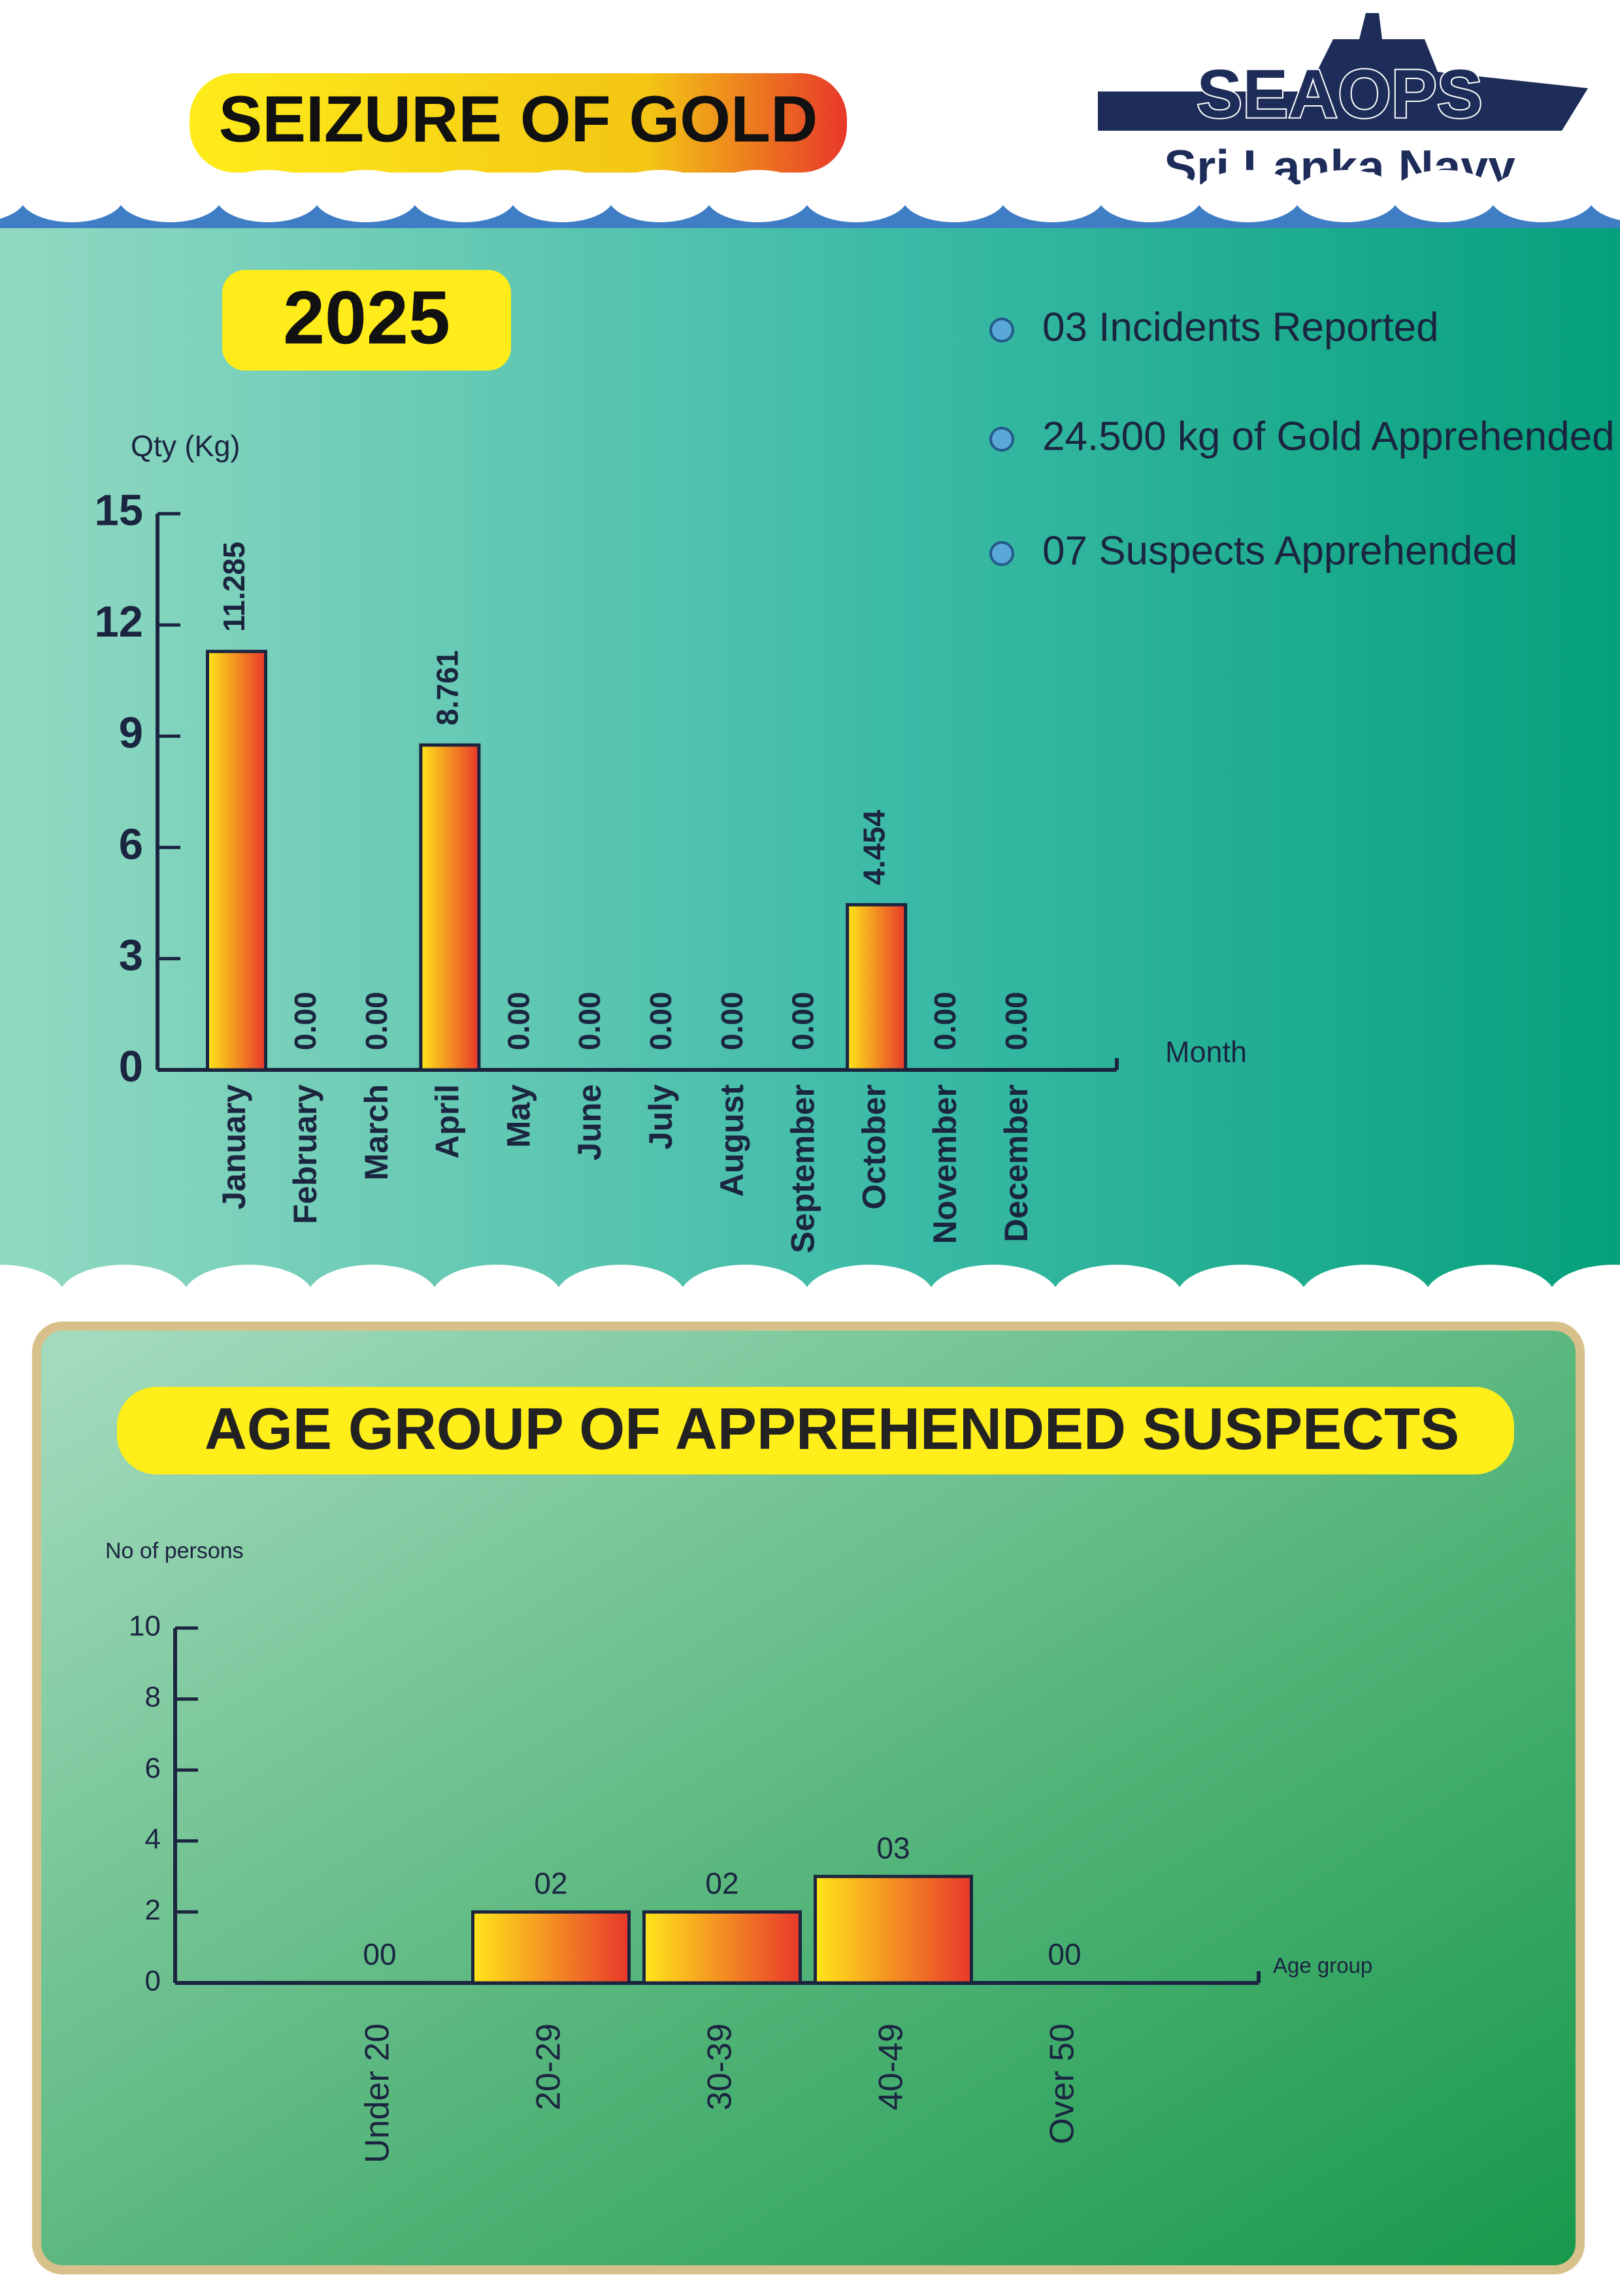 This screenshot has width=1620, height=2296. I want to click on x-tick-label: Under 20, so click(378, 2093).